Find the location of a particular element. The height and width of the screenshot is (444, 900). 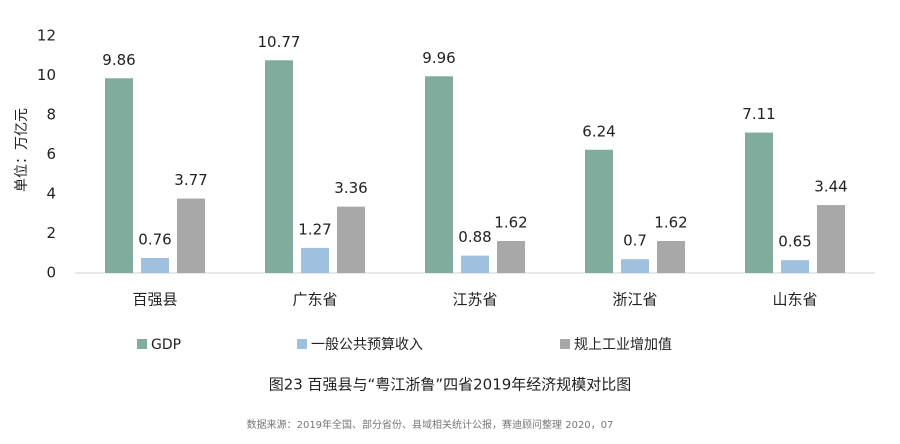

x-tick-label: 广东省 is located at coordinates (314, 300).